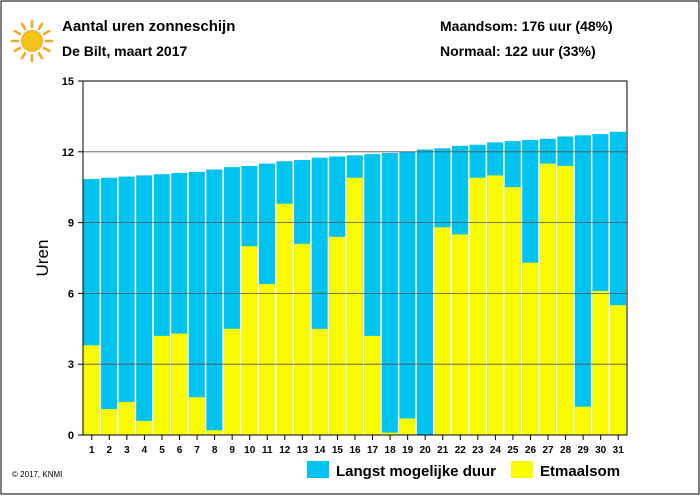  I want to click on month-total-text: Maandsom: 176 uur (48%), so click(526, 26).